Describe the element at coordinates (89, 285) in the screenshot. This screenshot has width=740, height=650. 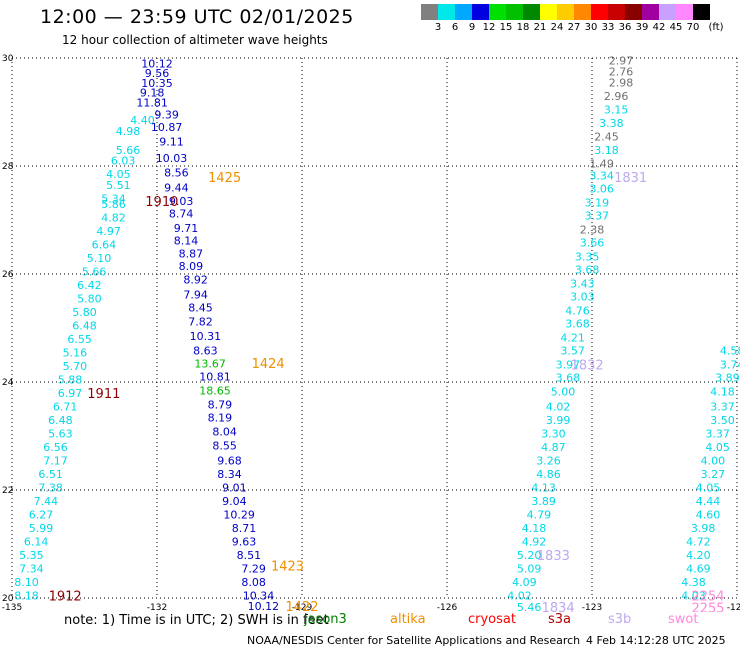
I see `wave-height-value: 6.42` at that location.